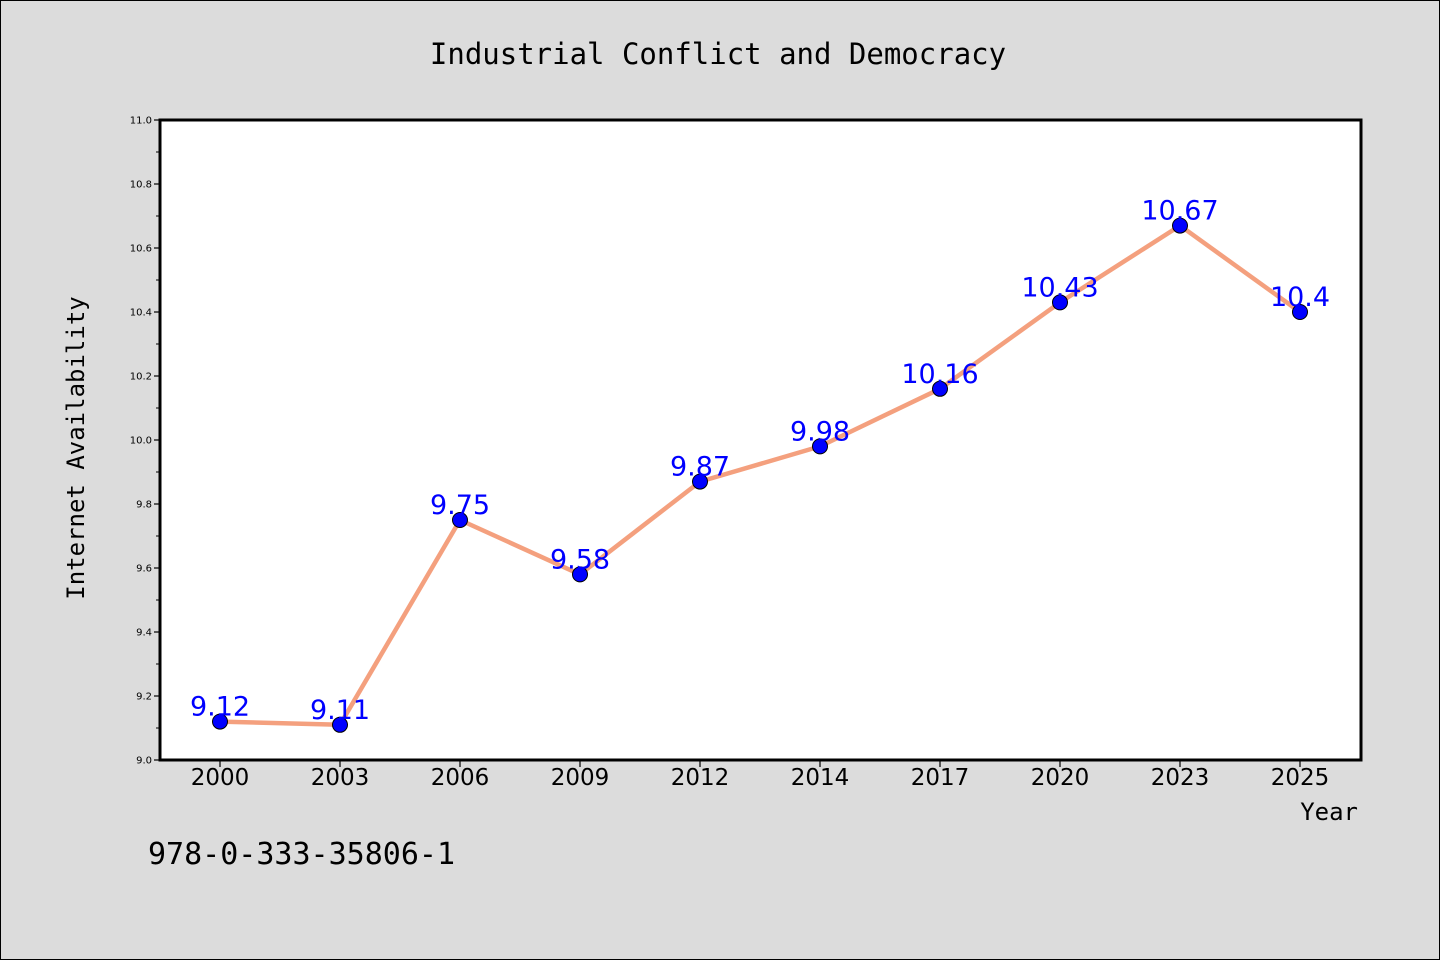 Image resolution: width=1440 pixels, height=960 pixels. What do you see at coordinates (141, 121) in the screenshot?
I see `y-tick-label: 11.0` at bounding box center [141, 121].